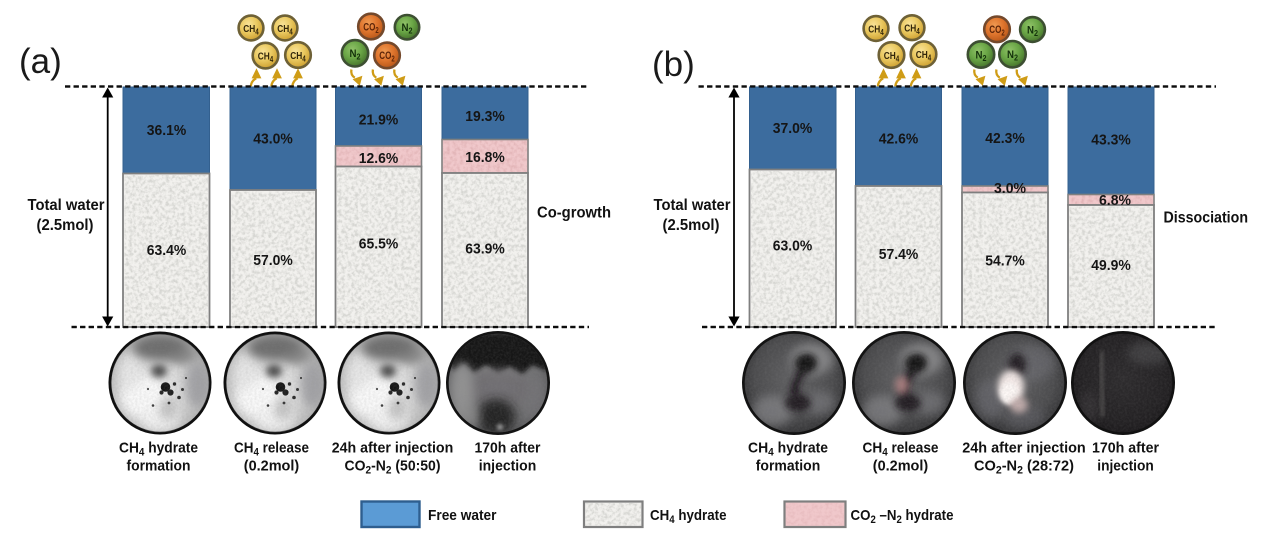  I want to click on svg-text: Co-growth, so click(574, 213).